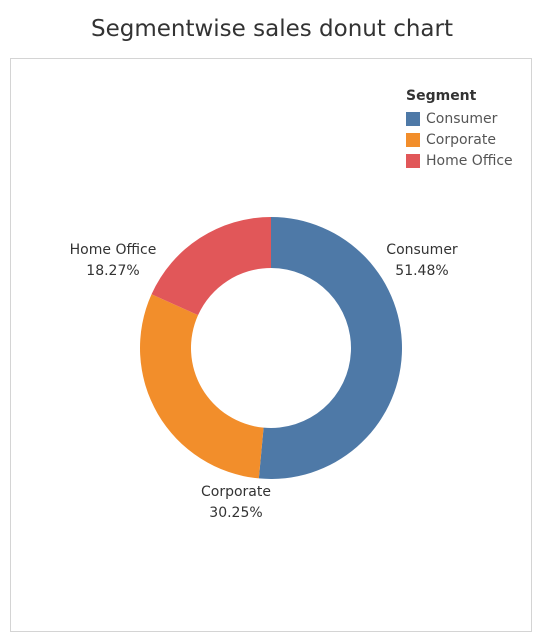  I want to click on legend-label-consumer: Consumer, so click(462, 118).